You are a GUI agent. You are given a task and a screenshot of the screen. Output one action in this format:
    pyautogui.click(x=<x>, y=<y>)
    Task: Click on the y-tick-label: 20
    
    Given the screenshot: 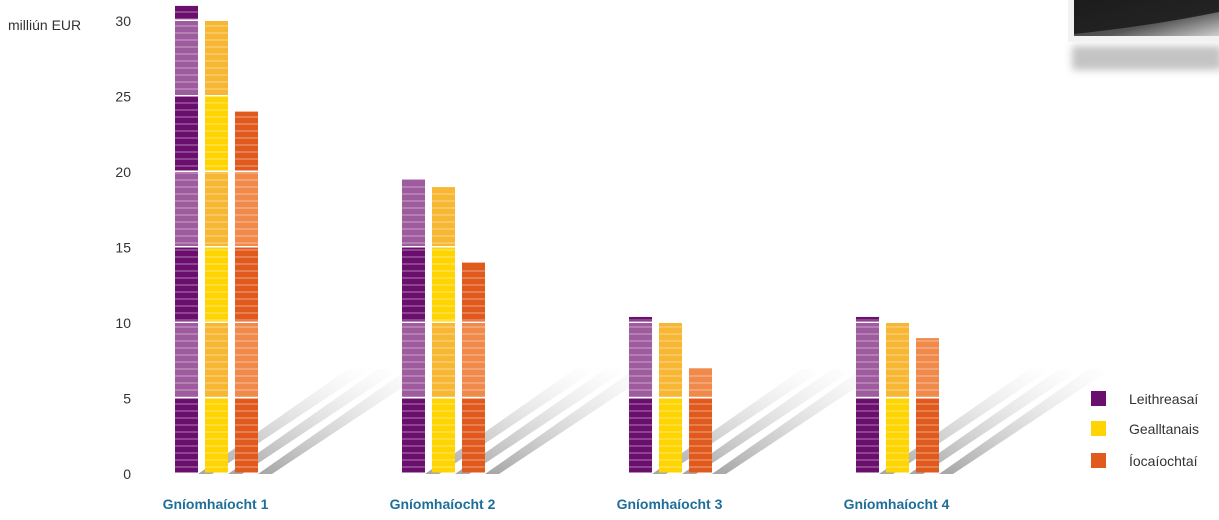 What is the action you would take?
    pyautogui.click(x=123, y=172)
    